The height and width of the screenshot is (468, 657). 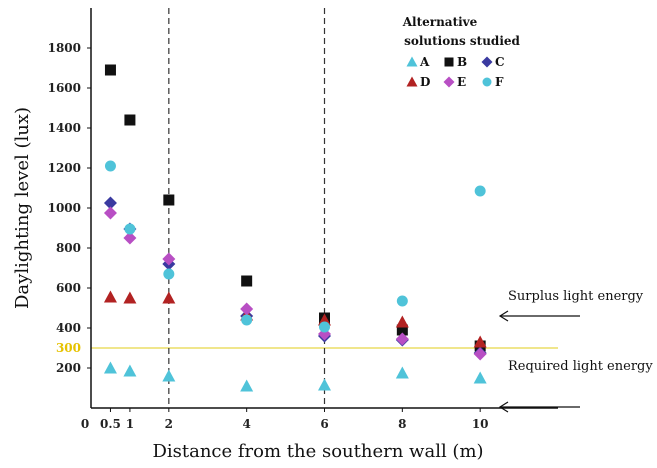 What do you see at coordinates (402, 424) in the screenshot?
I see `x-tick-label: 8` at bounding box center [402, 424].